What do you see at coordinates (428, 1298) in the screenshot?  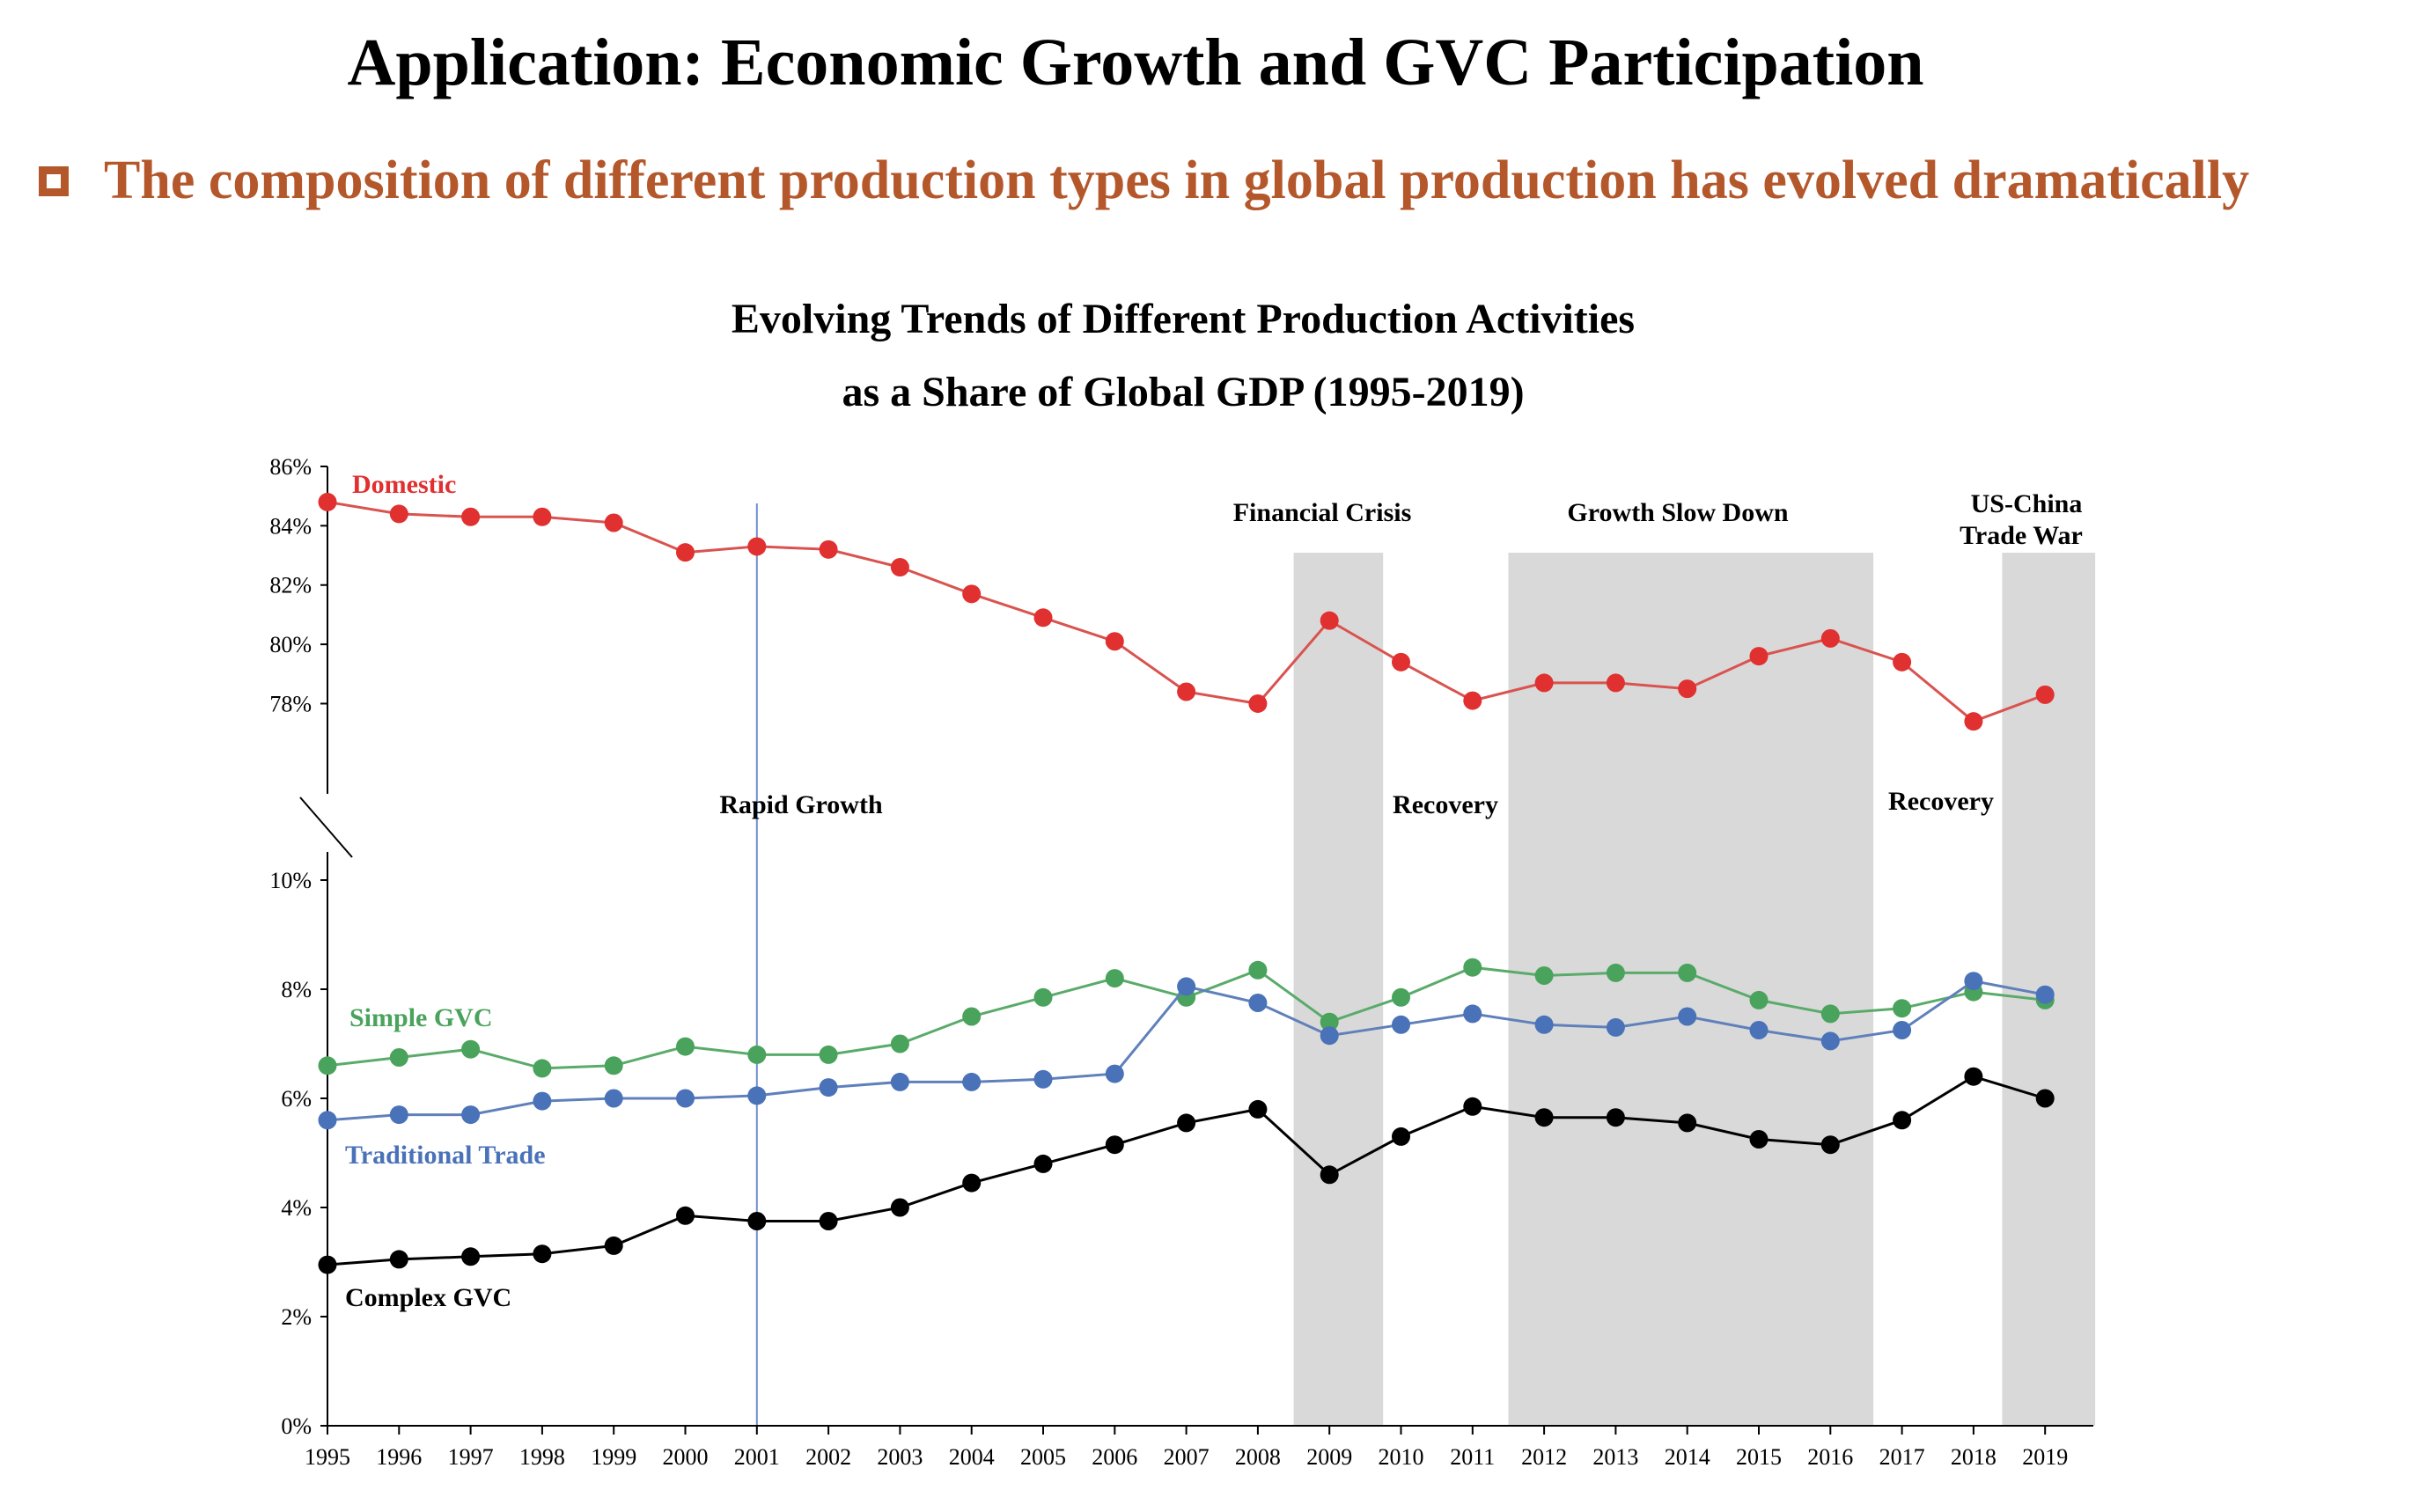 I see `complex-gvc-label: Complex GVC` at bounding box center [428, 1298].